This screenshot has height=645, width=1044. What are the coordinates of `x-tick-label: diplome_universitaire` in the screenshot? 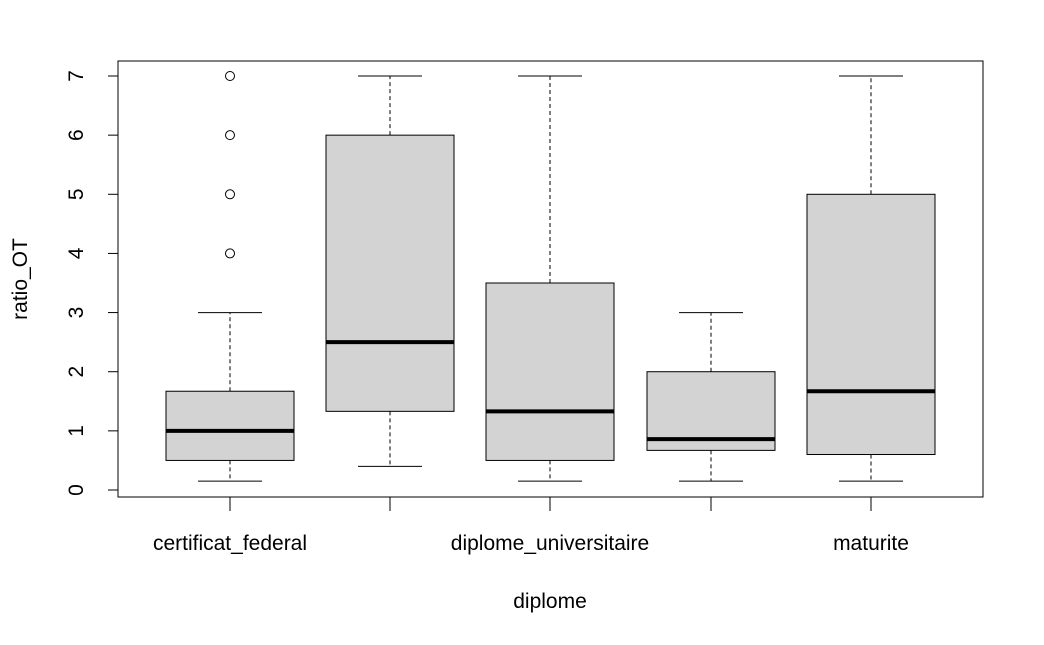 It's located at (550, 543).